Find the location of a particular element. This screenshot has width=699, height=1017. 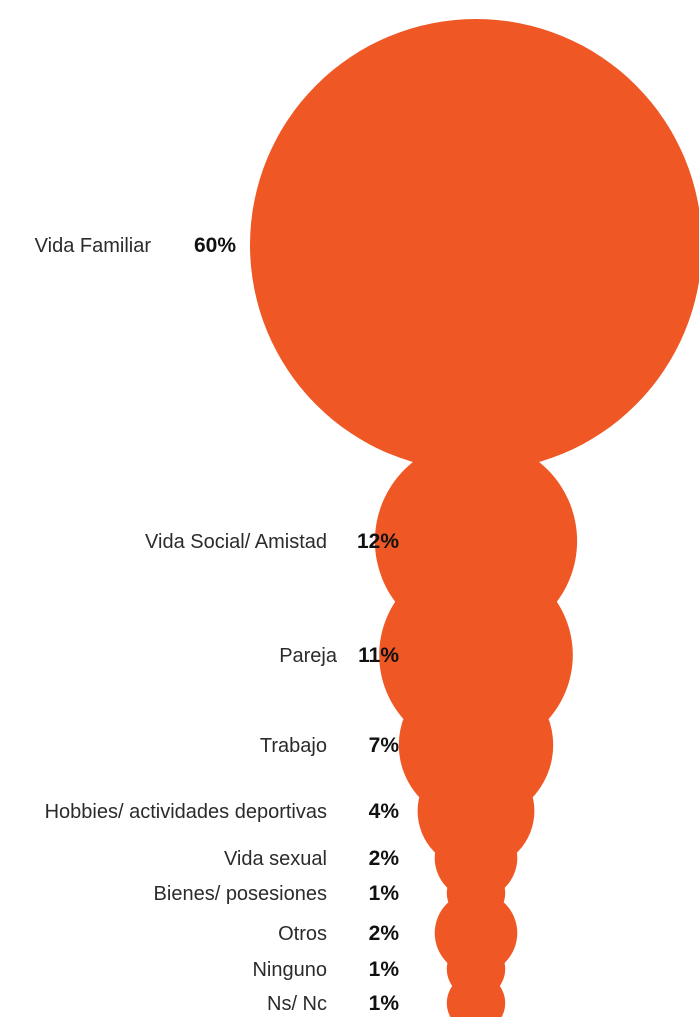

value-label-0: 60% is located at coordinates (215, 245).